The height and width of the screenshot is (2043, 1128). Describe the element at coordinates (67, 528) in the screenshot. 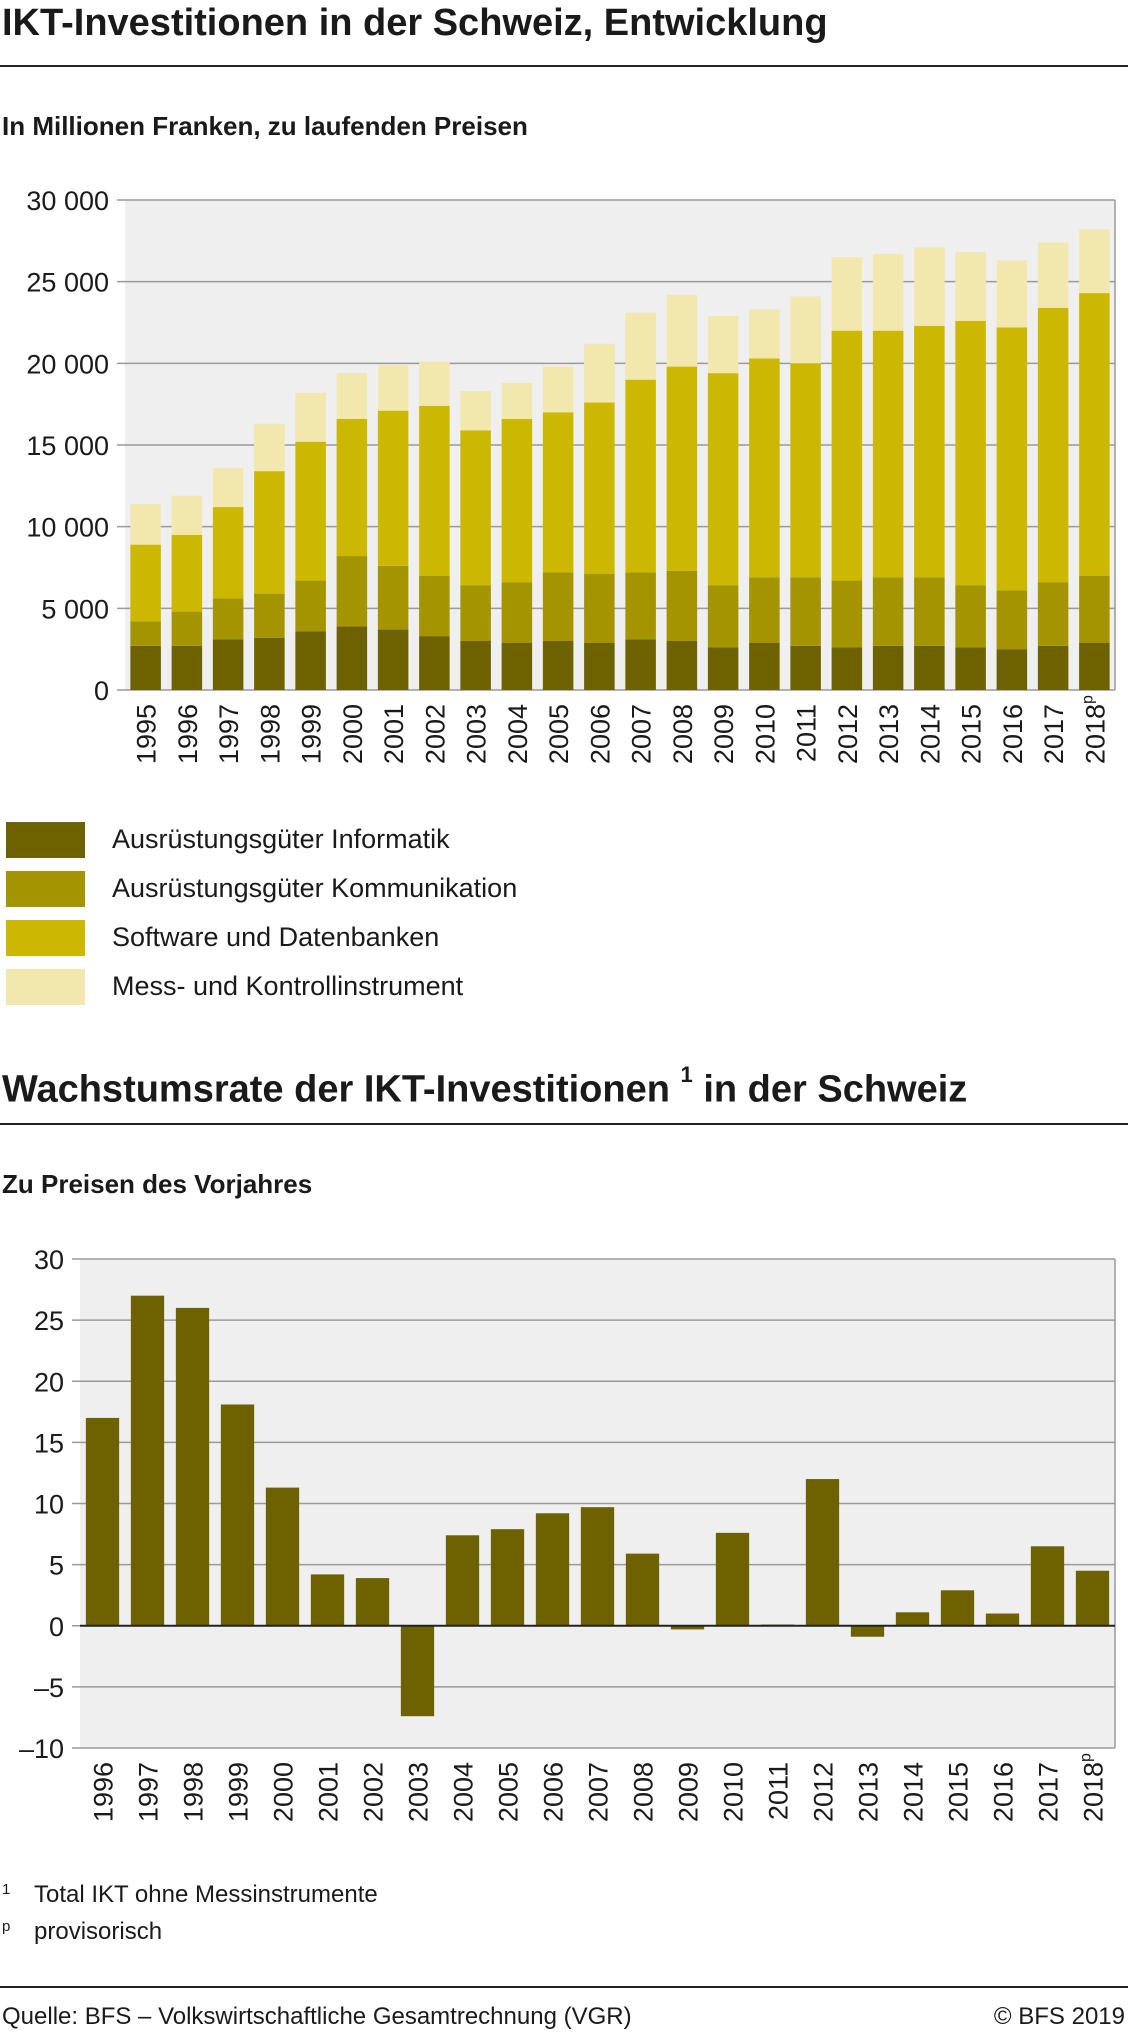

I see `y-tick-label: 10 000` at that location.